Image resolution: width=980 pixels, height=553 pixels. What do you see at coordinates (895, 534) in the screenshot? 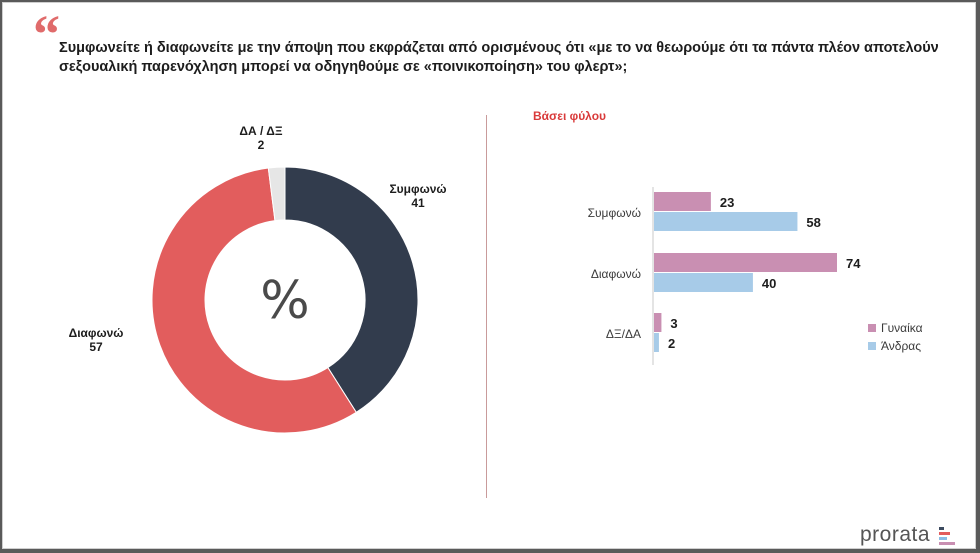
I see `prorata-logo: prorata` at bounding box center [895, 534].